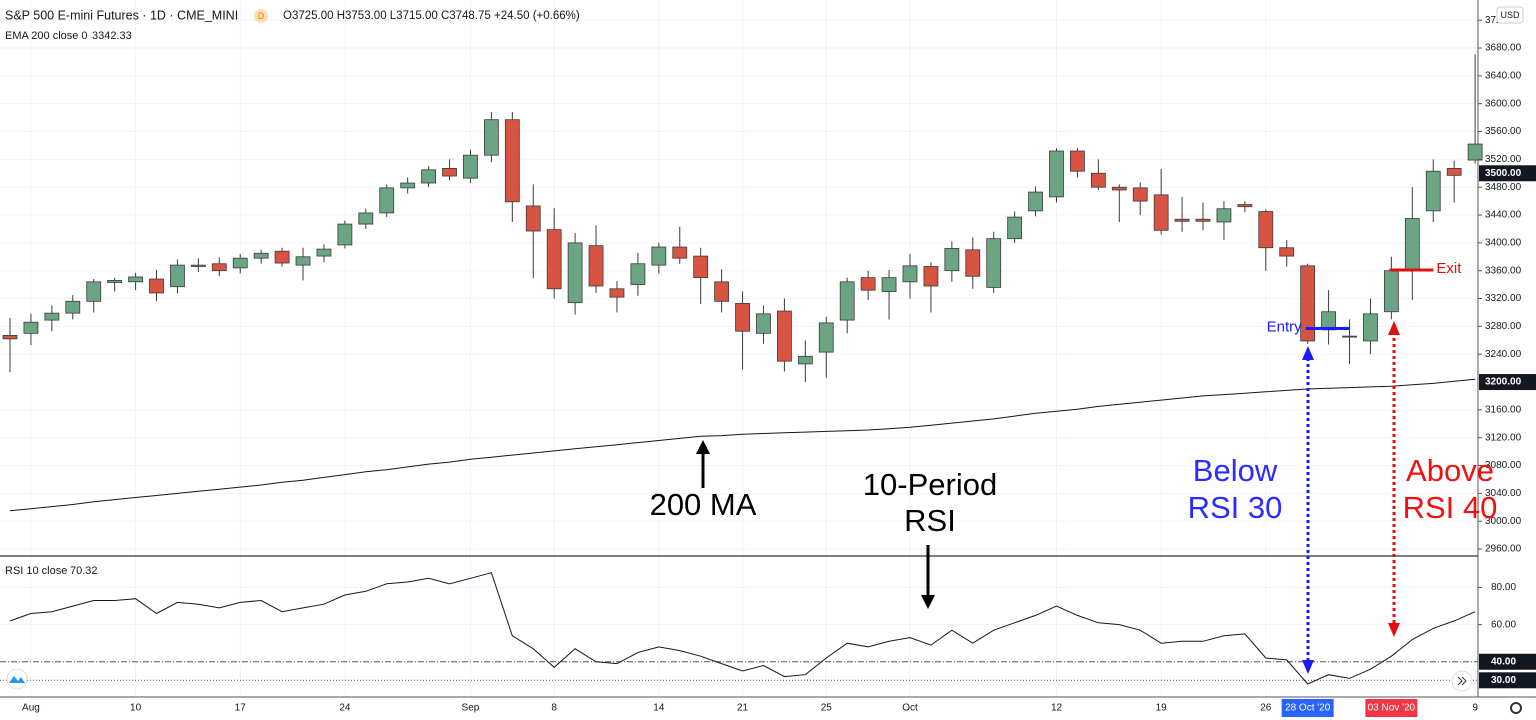  I want to click on y-tick-label: 60.00, so click(1503, 624).